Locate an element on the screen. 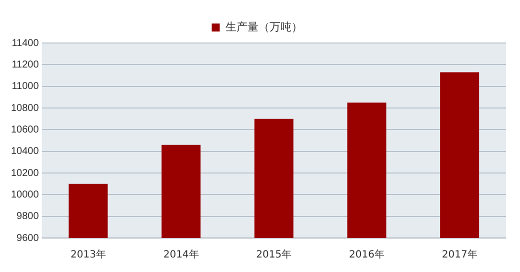  y-tick-label: 10200 is located at coordinates (25, 173).